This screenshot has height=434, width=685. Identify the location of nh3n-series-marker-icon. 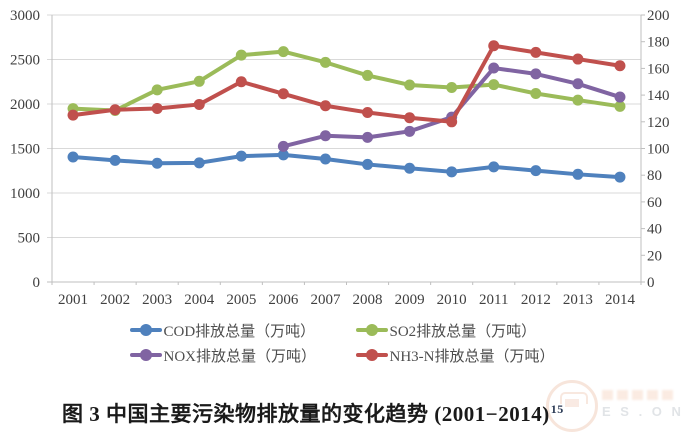
(371, 355).